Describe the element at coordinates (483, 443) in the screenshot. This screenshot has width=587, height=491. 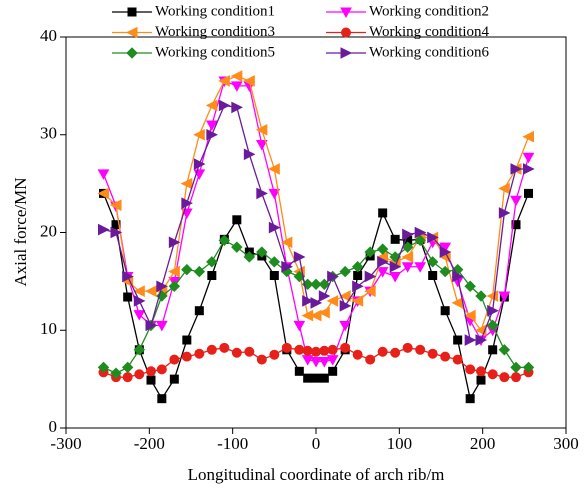
I see `x-tick-label: 200` at that location.